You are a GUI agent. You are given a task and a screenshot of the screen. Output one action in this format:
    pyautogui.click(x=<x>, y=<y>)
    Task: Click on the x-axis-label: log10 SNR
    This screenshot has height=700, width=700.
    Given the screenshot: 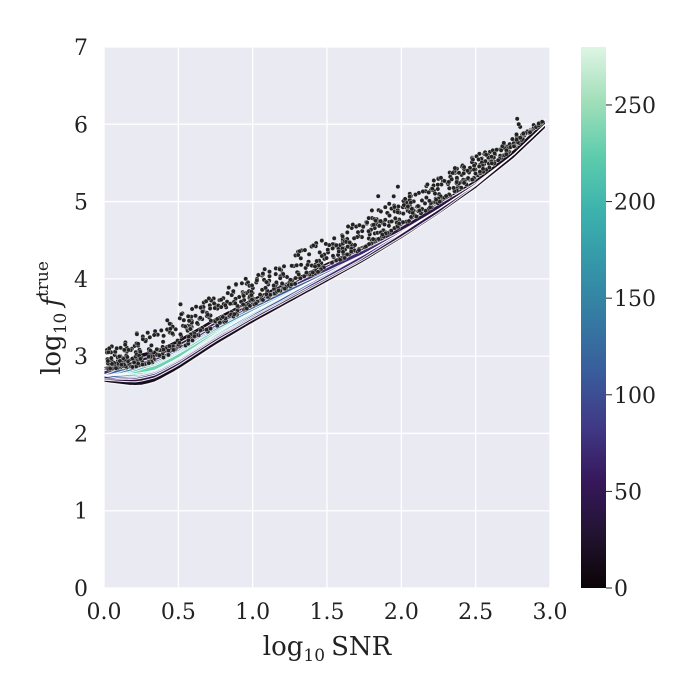 What is the action you would take?
    pyautogui.click(x=328, y=649)
    